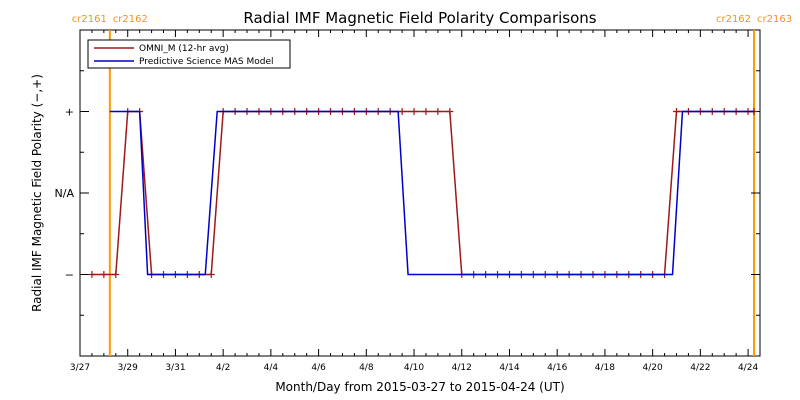  Describe the element at coordinates (206, 62) in the screenshot. I see `legend-label-mas: Predictive Science MAS Model` at that location.